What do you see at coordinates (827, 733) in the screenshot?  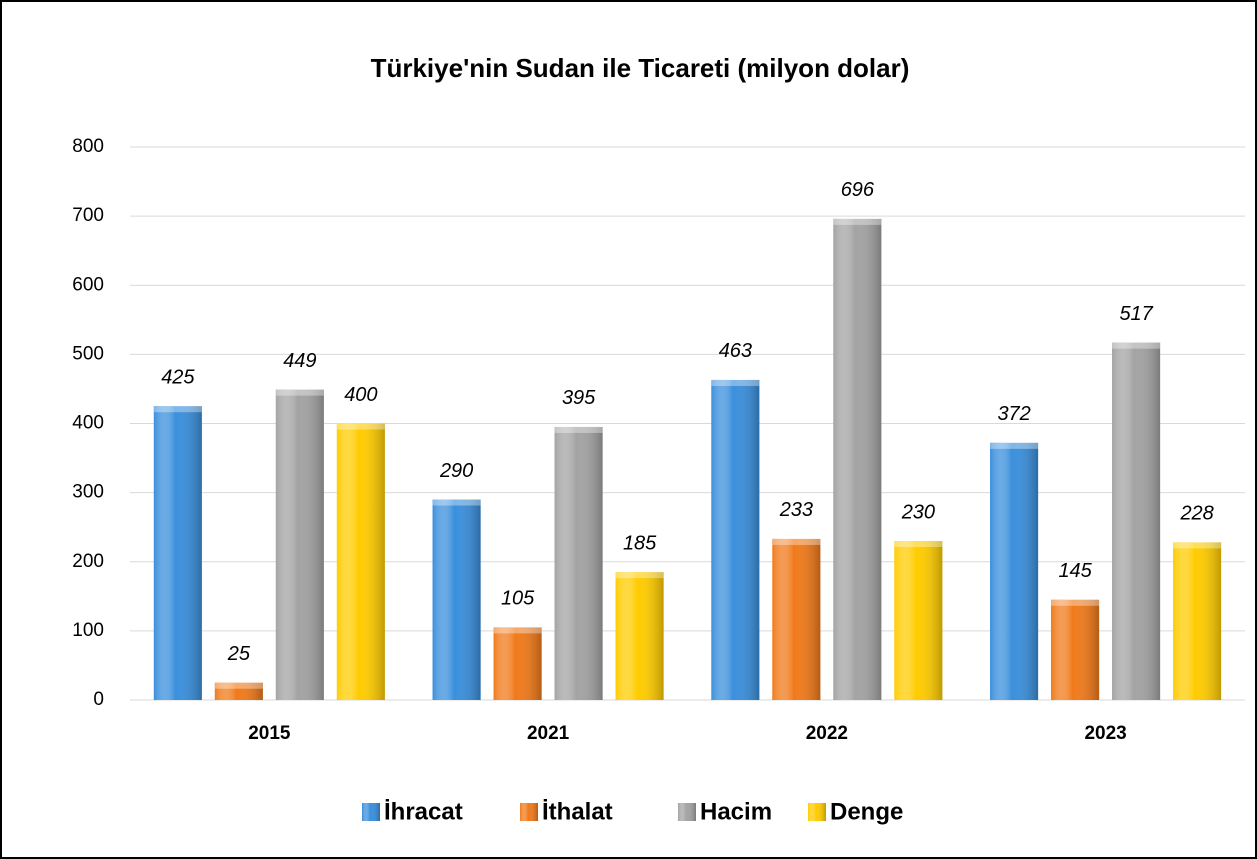 I see `x-tick-label: 2022` at bounding box center [827, 733].